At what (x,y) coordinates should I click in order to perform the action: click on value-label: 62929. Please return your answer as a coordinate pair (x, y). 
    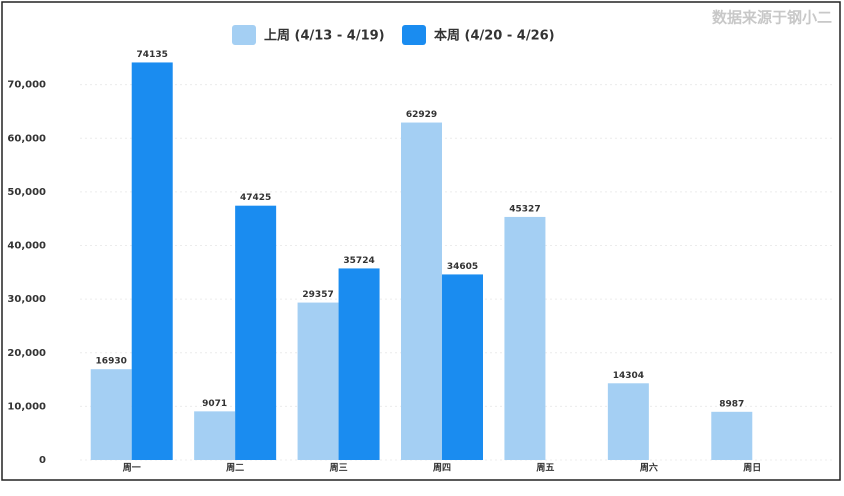
    Looking at the image, I should click on (421, 115).